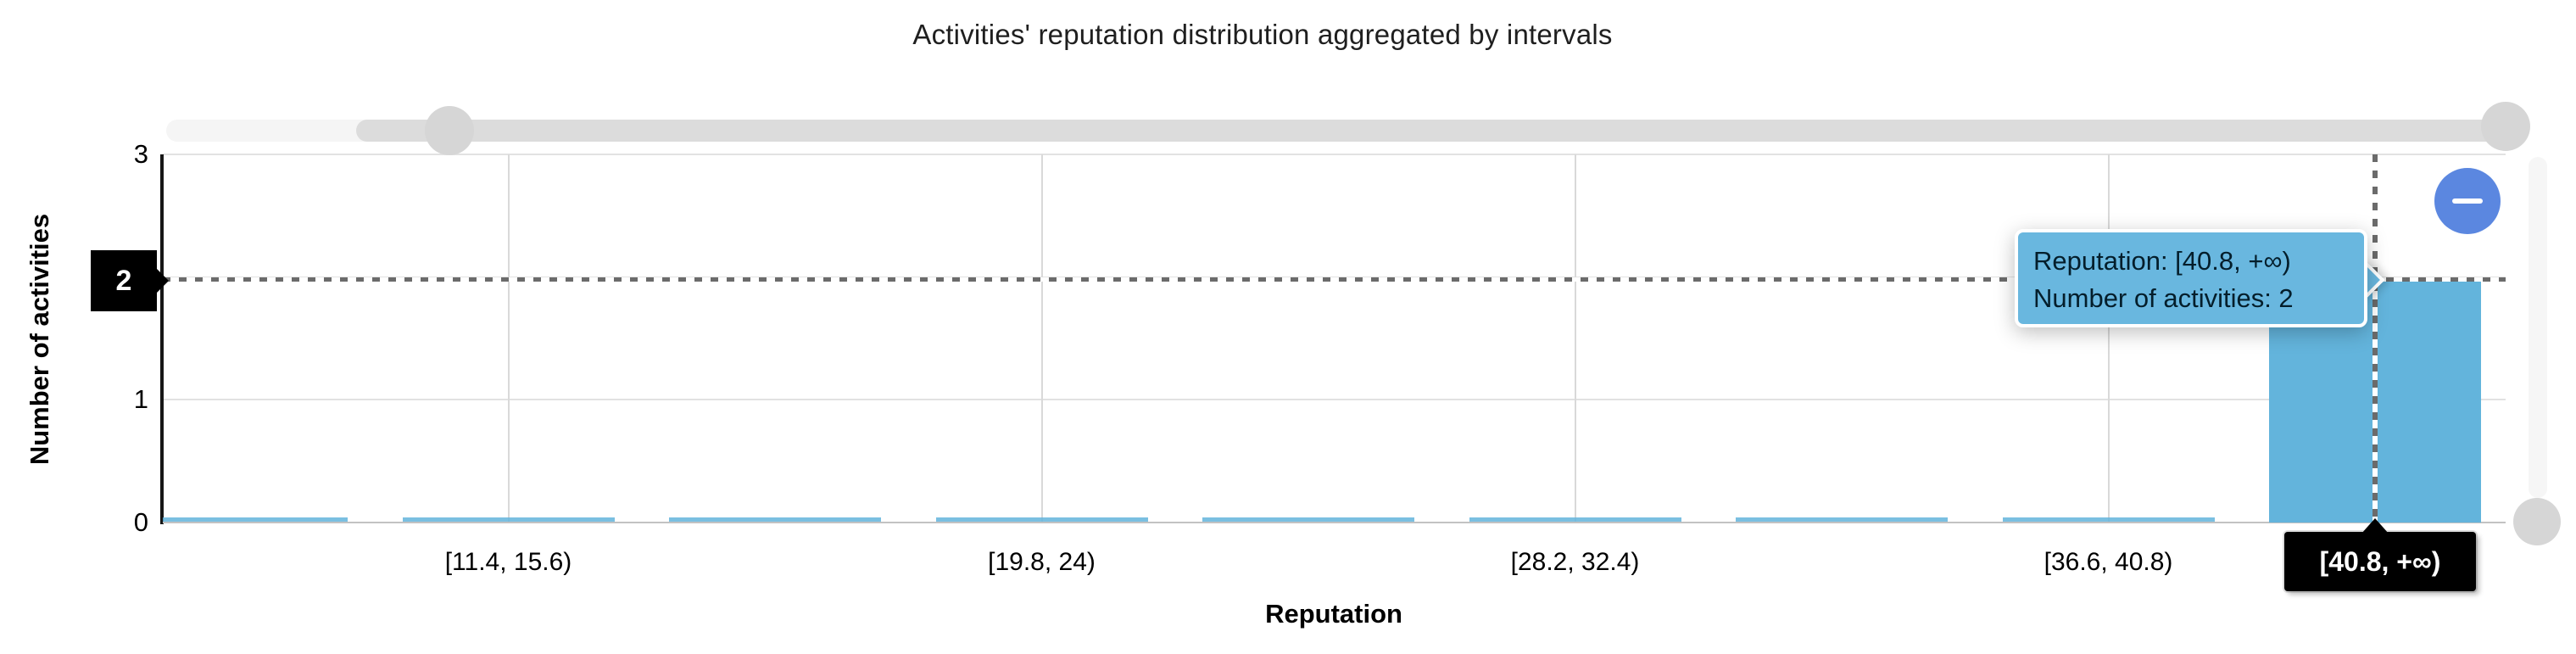  Describe the element at coordinates (2380, 561) in the screenshot. I see `crosshair-x-value-badge: [40.8, +∞)` at that location.